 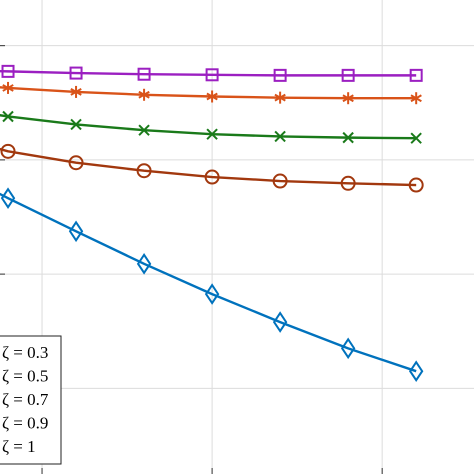 I want to click on legend-entry-label: ζ = 1, so click(x=19, y=446).